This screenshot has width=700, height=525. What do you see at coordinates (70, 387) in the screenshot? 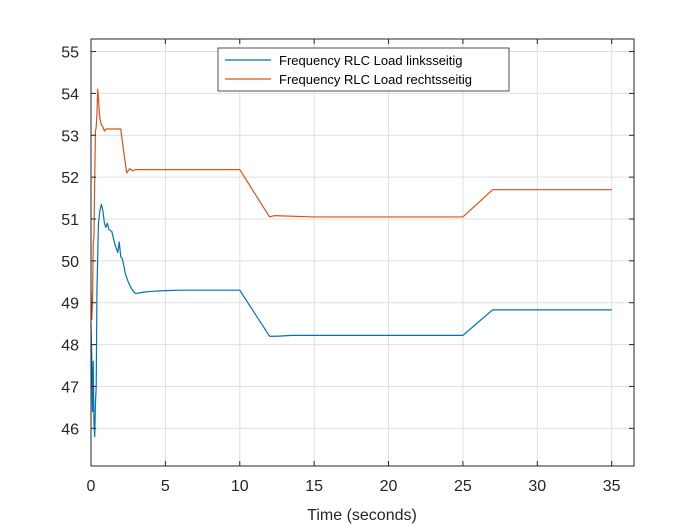
I see `y-tick-label: 47` at bounding box center [70, 387].